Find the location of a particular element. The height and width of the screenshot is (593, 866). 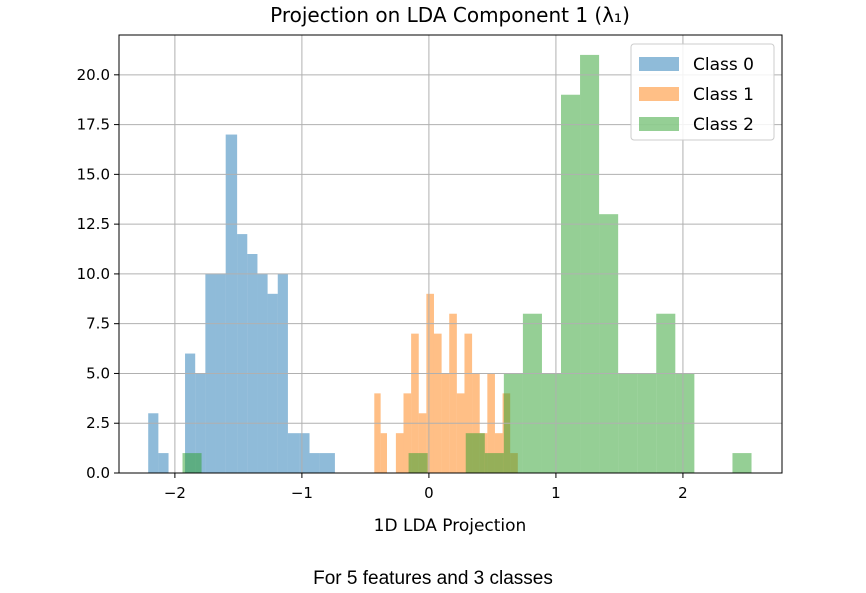

chart-title: Projection on LDA Component 1 (λ₁) is located at coordinates (450, 15).